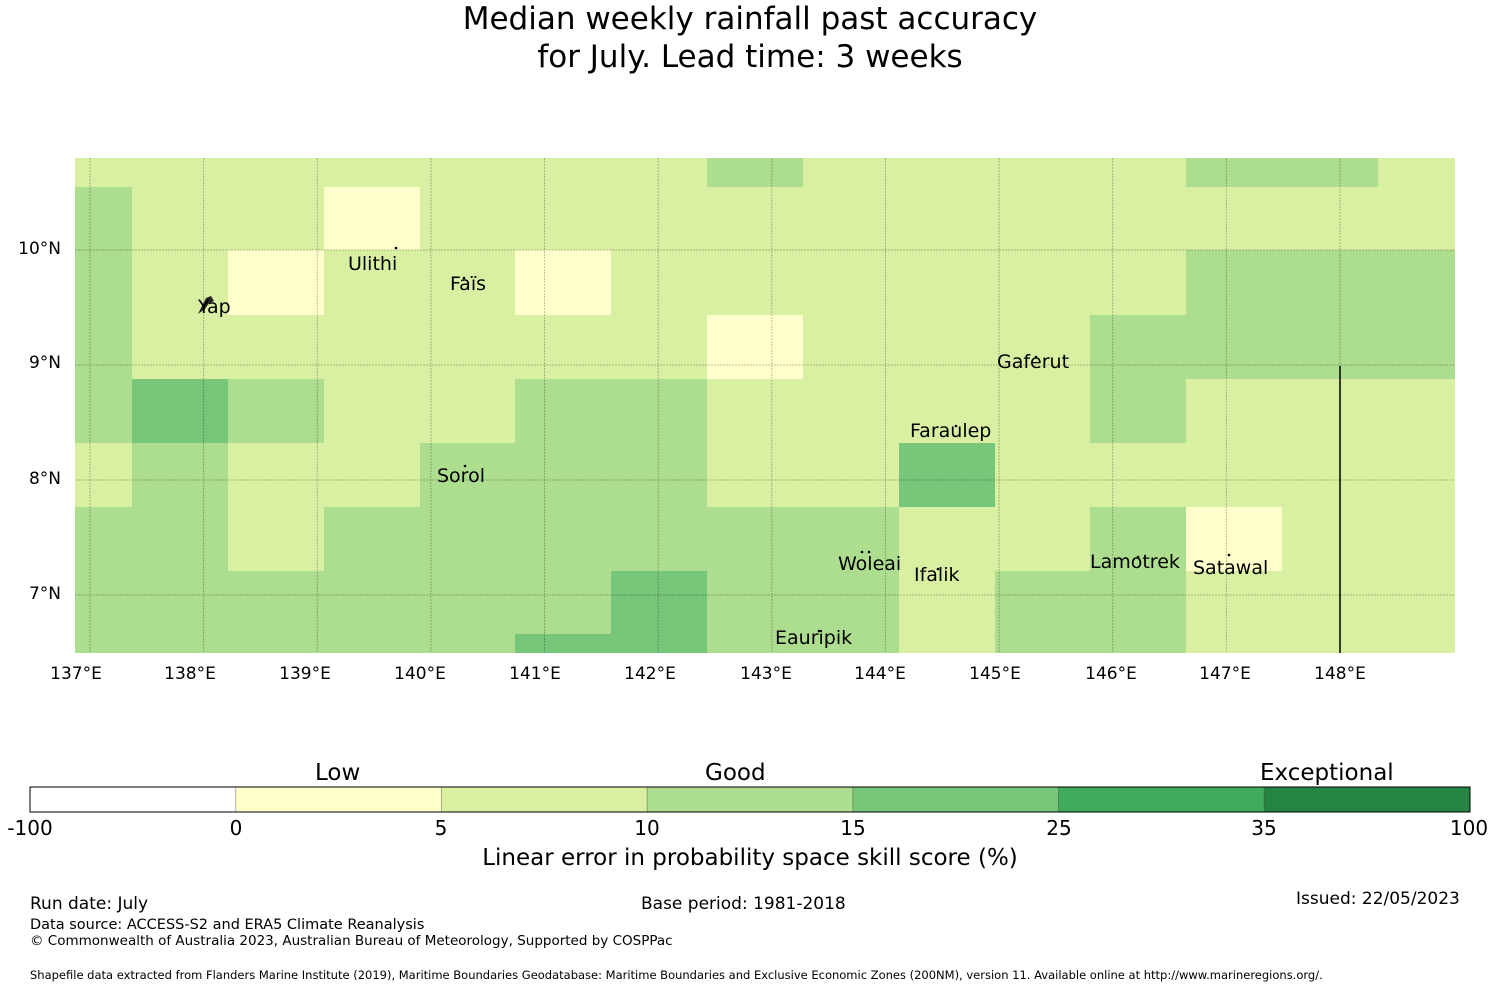 Image resolution: width=1500 pixels, height=990 pixels. I want to click on colorbar-outline, so click(750, 799).